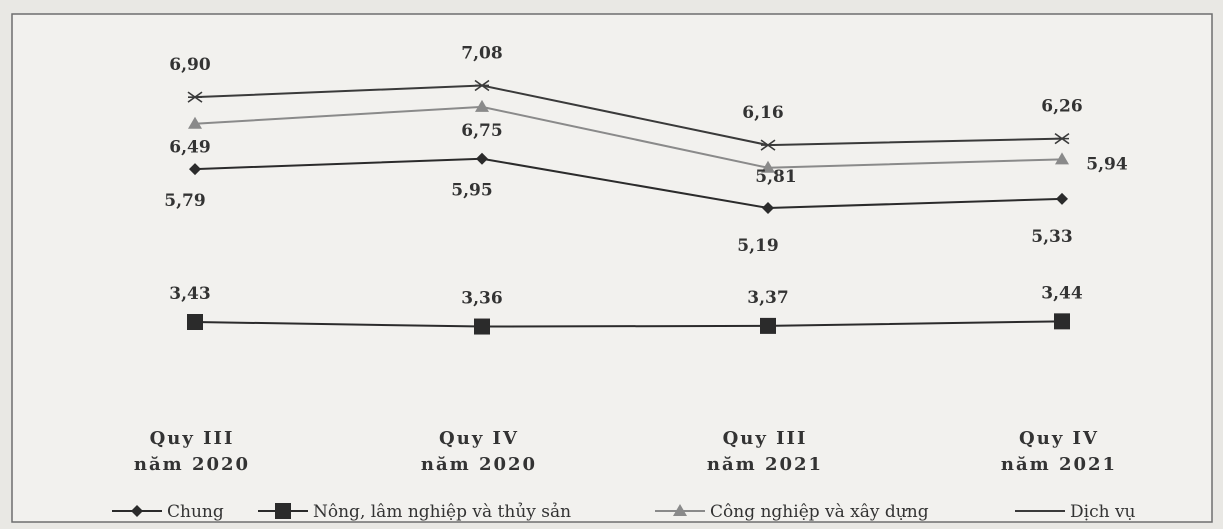  I want to click on data-label-s3-p2: 6,16, so click(762, 113).